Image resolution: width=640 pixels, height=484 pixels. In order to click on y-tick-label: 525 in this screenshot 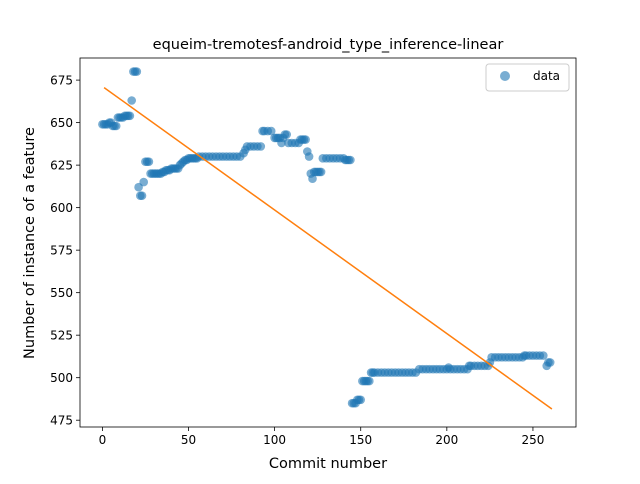, I will do `click(61, 335)`.